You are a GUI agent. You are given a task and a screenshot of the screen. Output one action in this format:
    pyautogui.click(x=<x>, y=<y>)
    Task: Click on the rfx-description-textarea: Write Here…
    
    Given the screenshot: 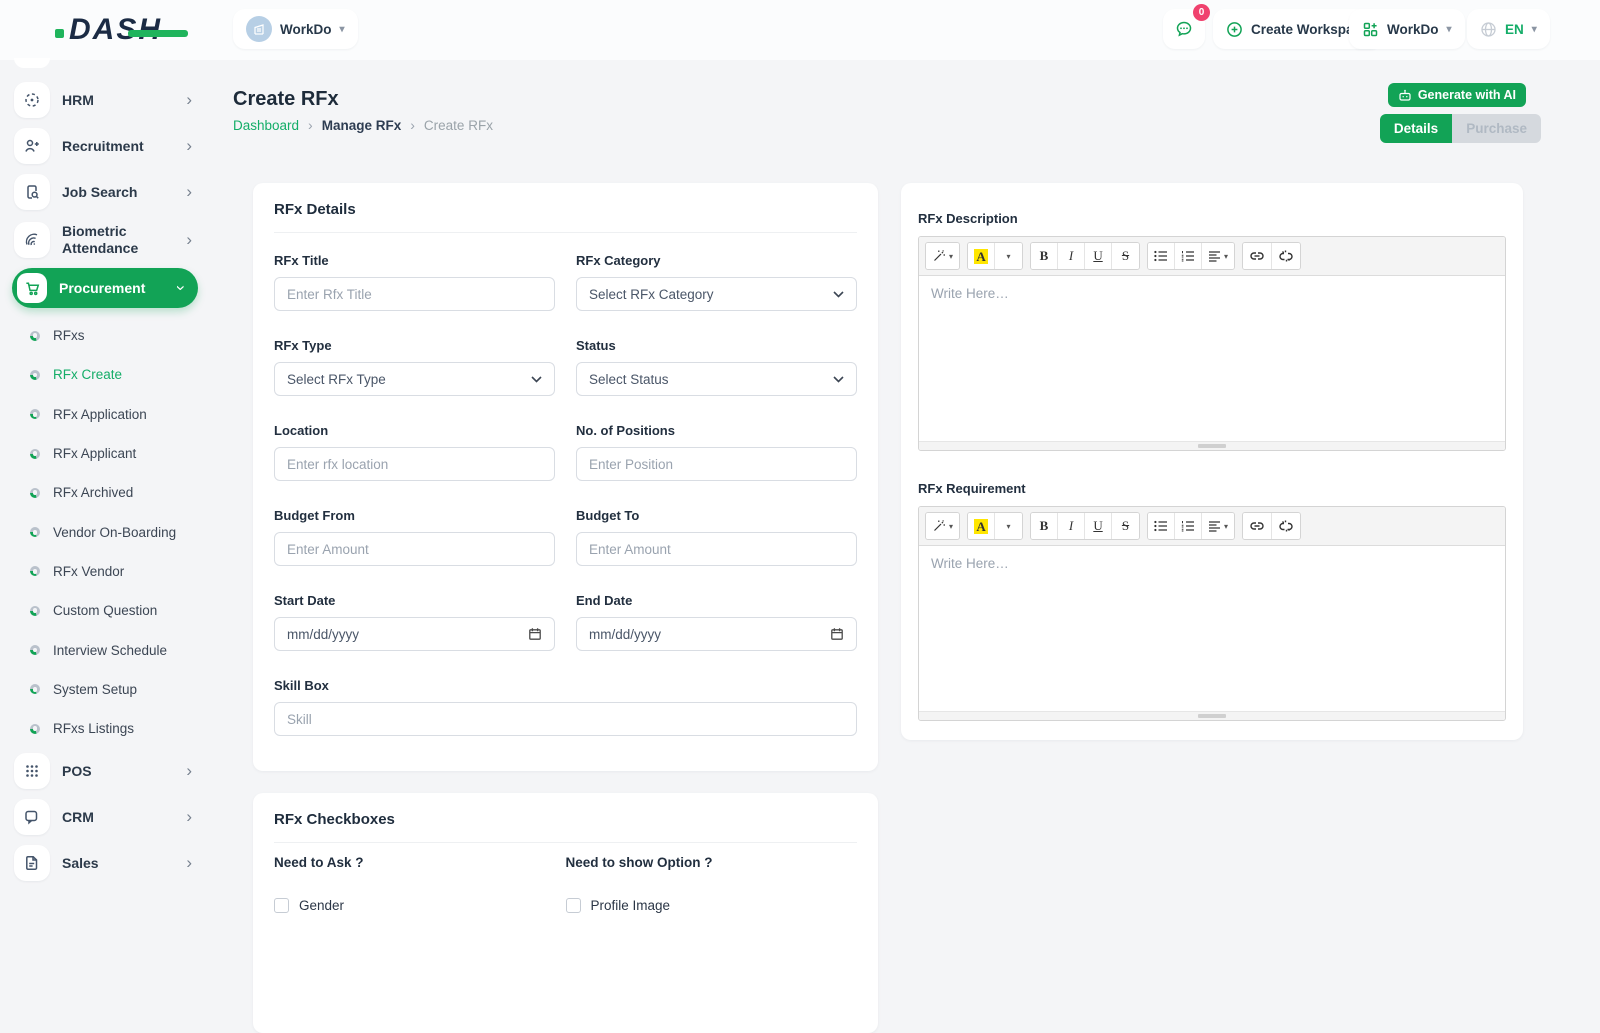 What is the action you would take?
    pyautogui.click(x=970, y=293)
    